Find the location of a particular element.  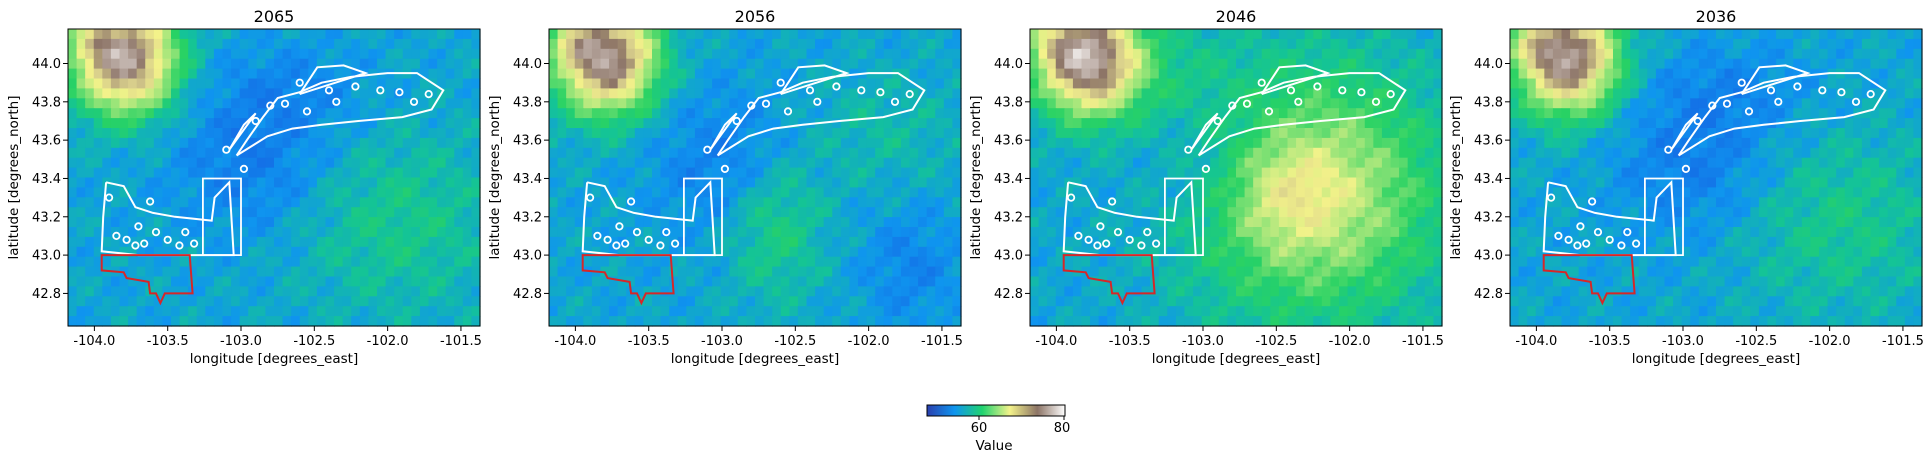

raster-grid is located at coordinates (274, 178).